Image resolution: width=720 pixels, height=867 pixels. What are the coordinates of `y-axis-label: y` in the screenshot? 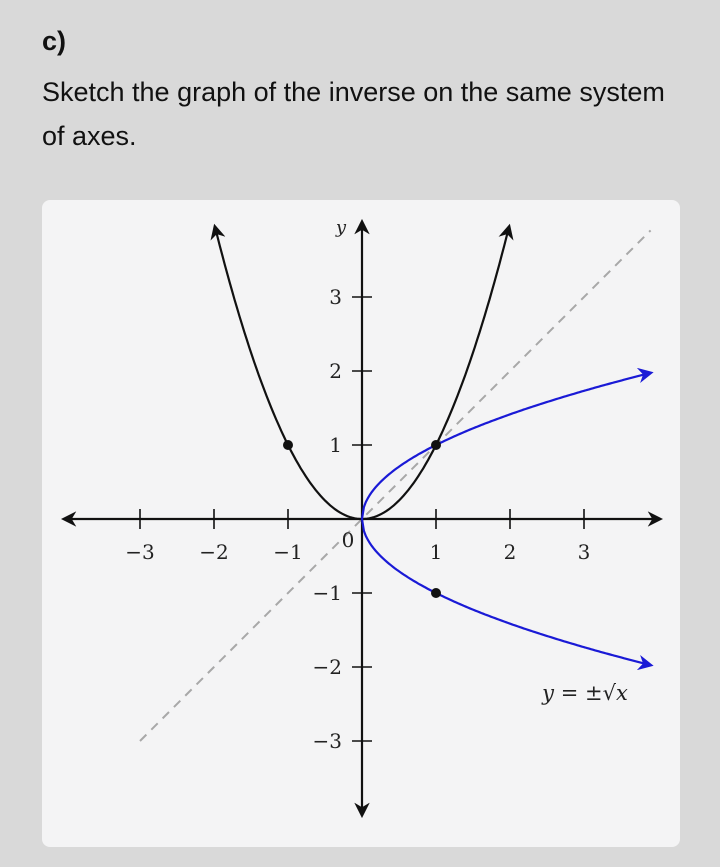 It's located at (341, 227).